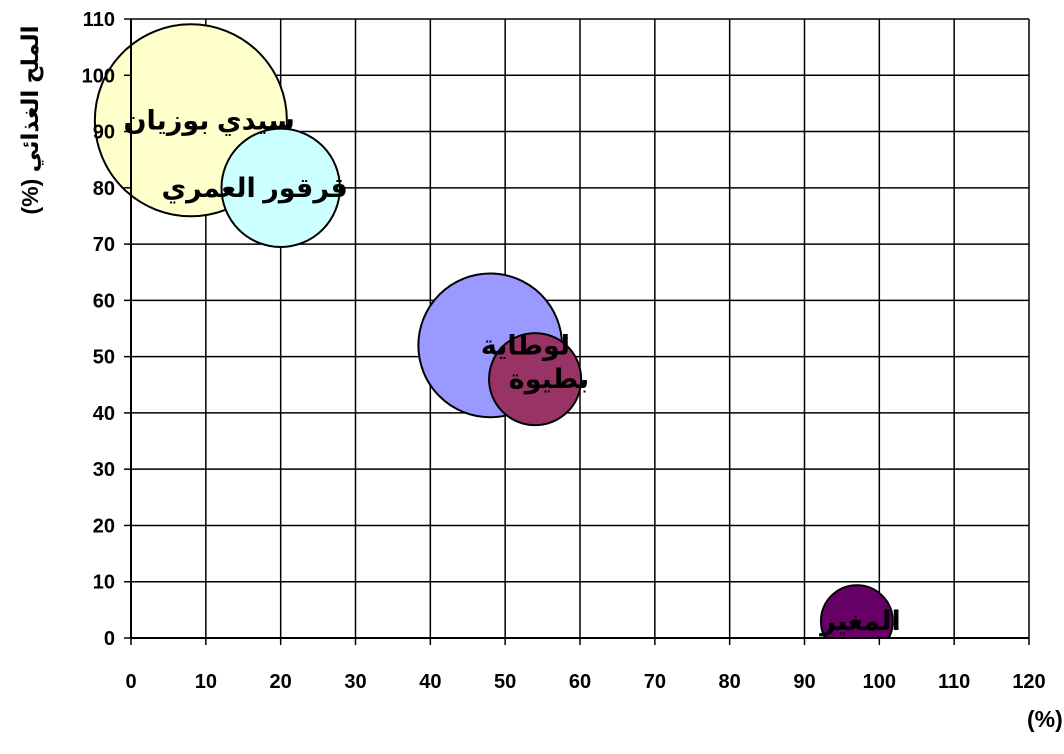 The height and width of the screenshot is (754, 1064). What do you see at coordinates (104, 133) in the screenshot?
I see `y-tick-label: 90` at bounding box center [104, 133].